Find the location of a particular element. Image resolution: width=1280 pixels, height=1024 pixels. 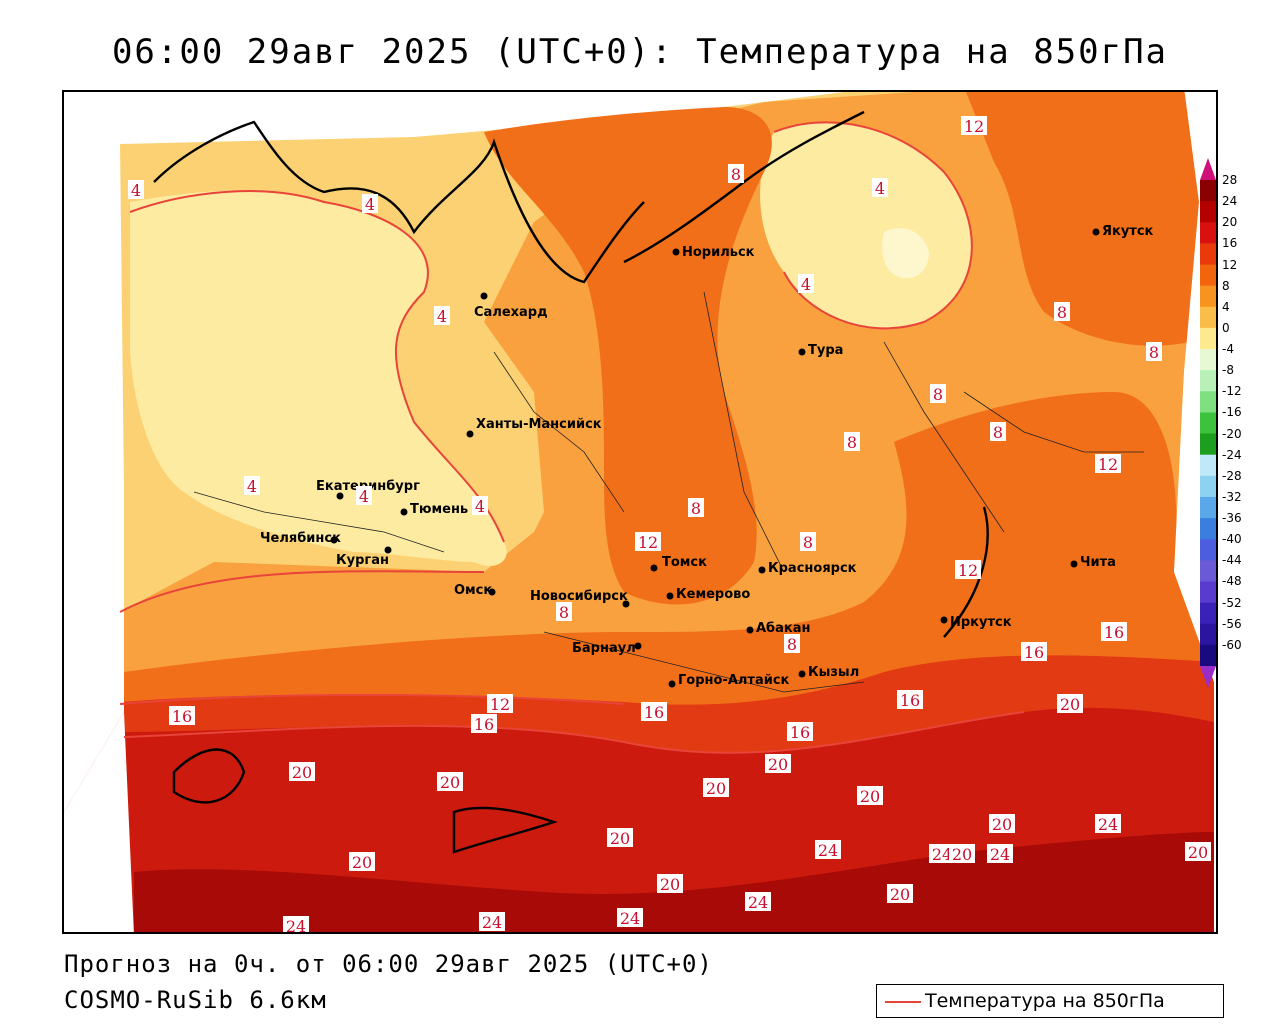

city-kemerovo: Кемерово is located at coordinates (708, 594).